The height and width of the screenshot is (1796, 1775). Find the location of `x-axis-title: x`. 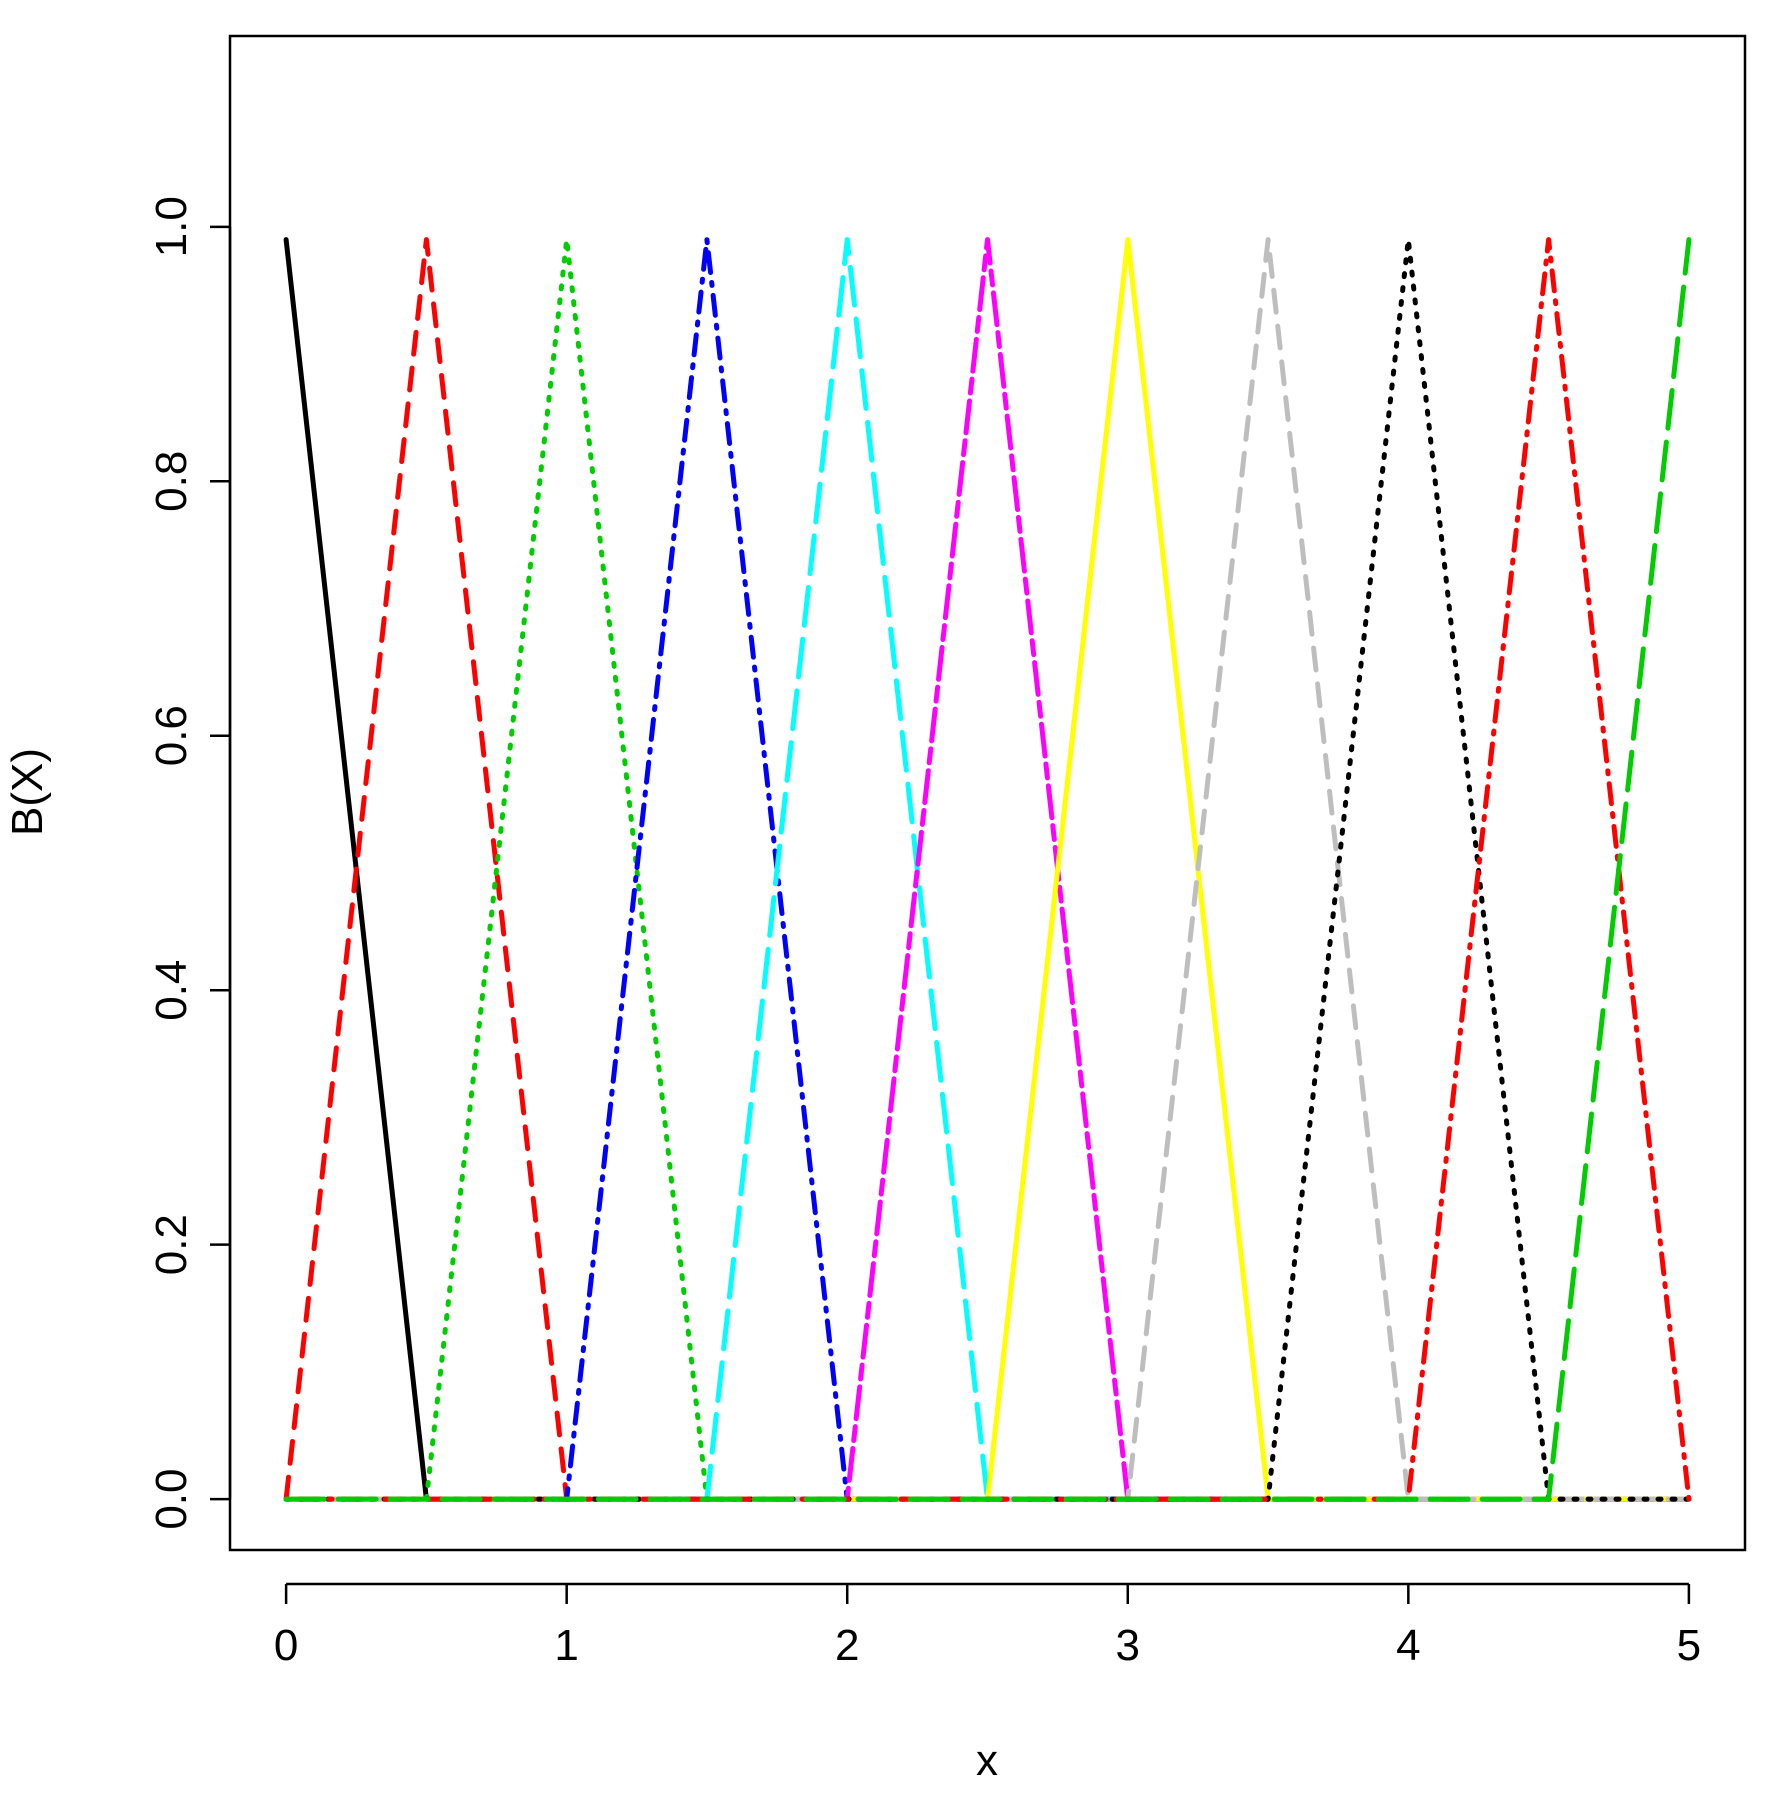

x-axis-title: x is located at coordinates (987, 1760).